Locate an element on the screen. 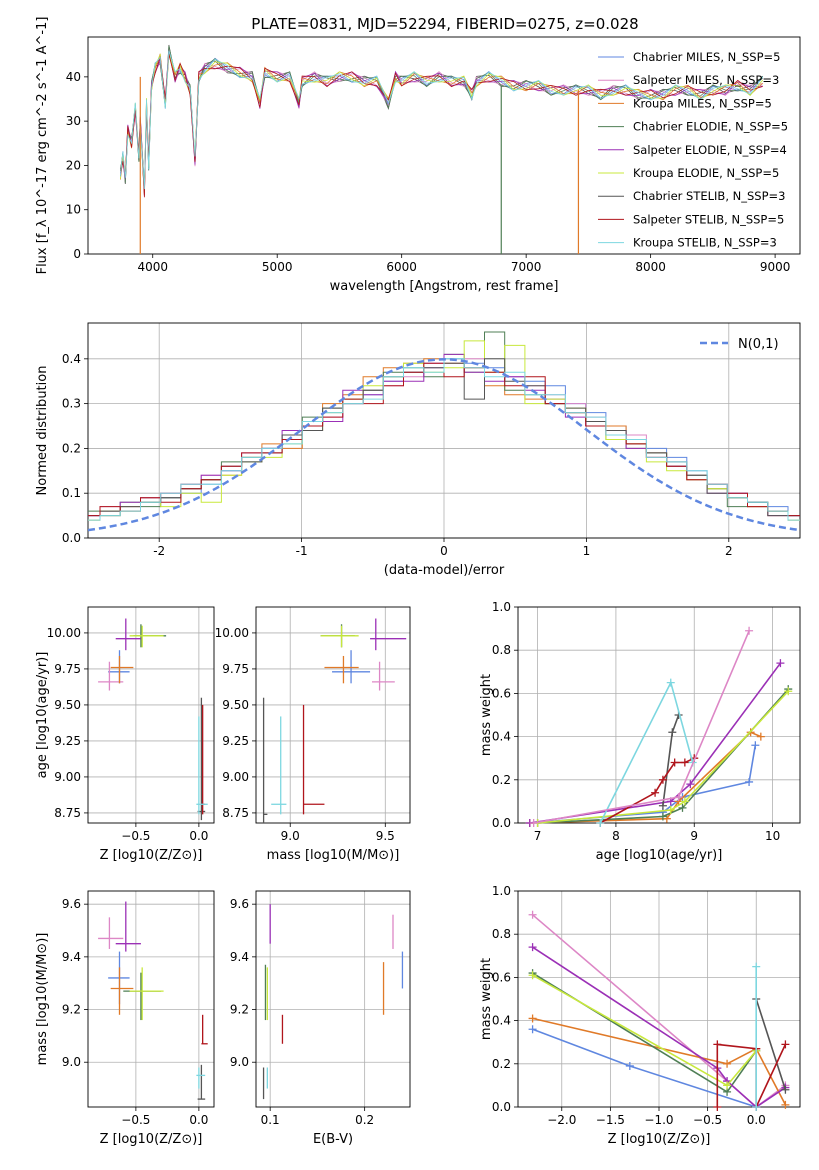  normal-curve is located at coordinates (444, 445).